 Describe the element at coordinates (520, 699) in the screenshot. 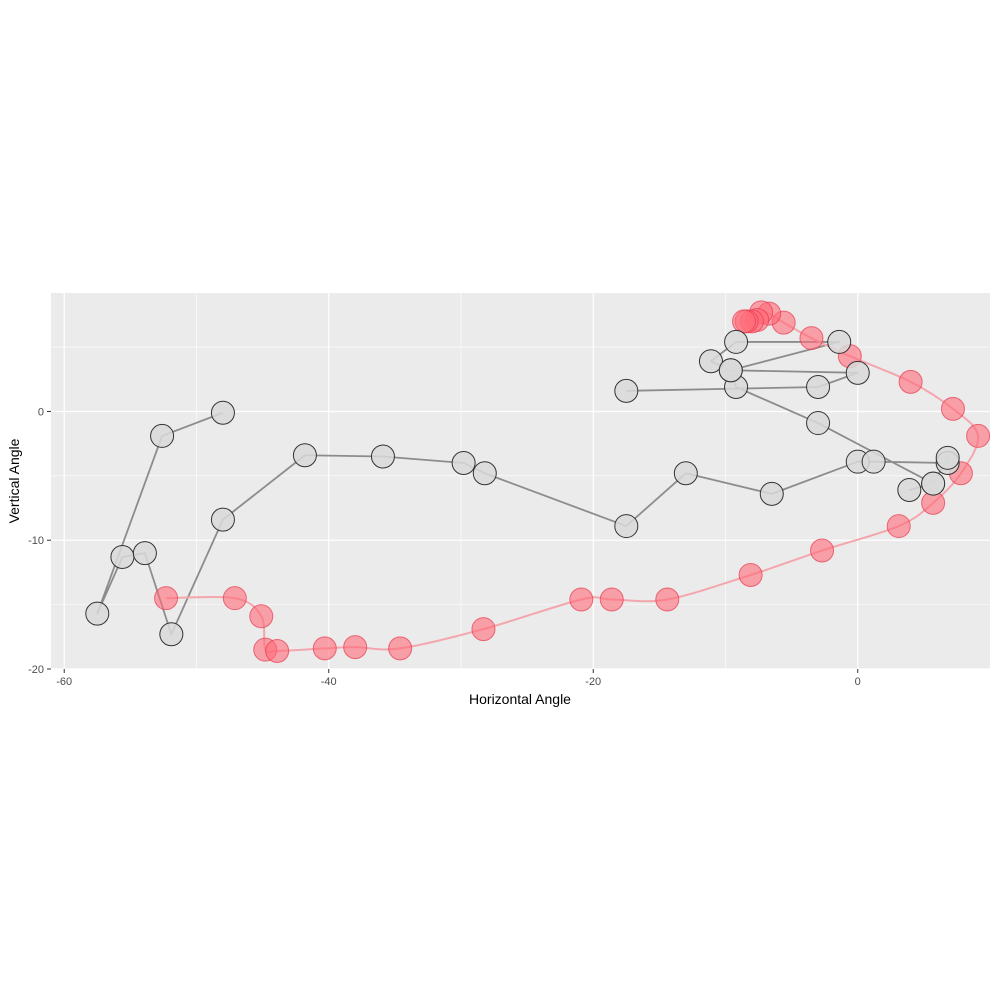

I see `x-axis-title: Horizontal Angle` at that location.